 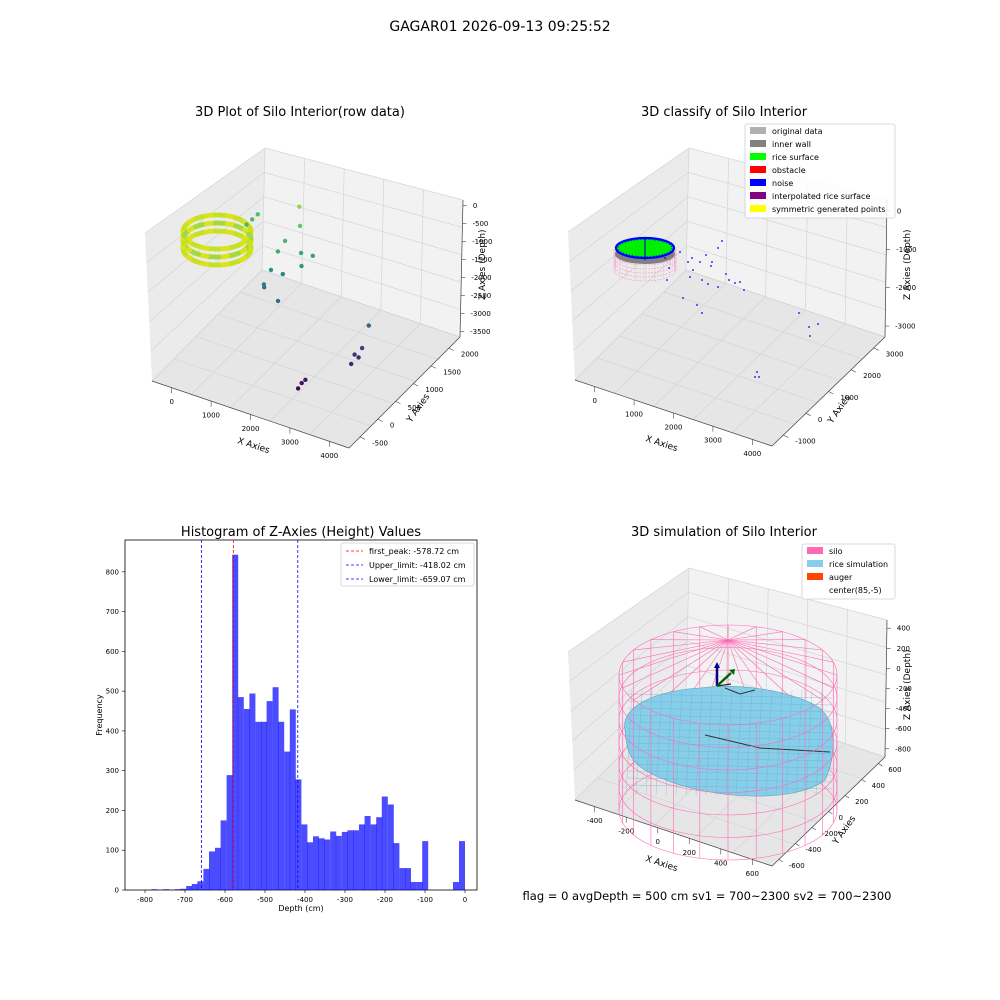 I want to click on back-pane-left, so click(x=628, y=264).